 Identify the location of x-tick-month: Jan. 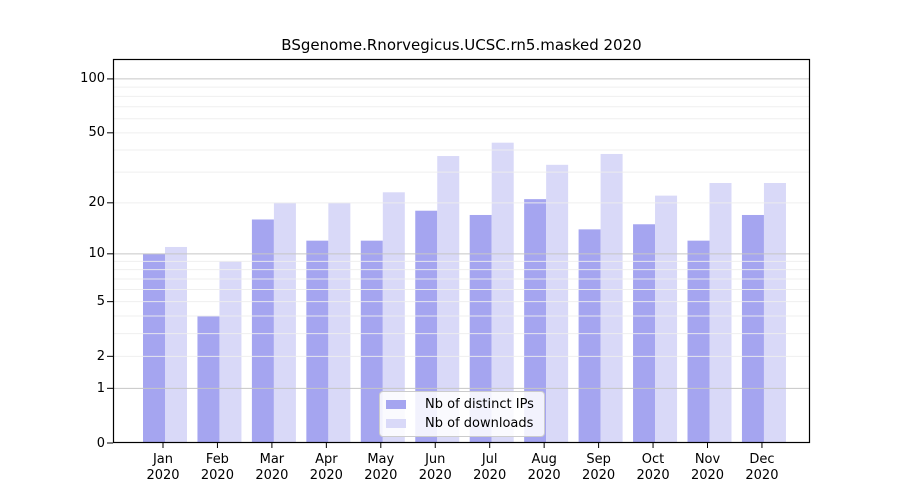
(163, 459).